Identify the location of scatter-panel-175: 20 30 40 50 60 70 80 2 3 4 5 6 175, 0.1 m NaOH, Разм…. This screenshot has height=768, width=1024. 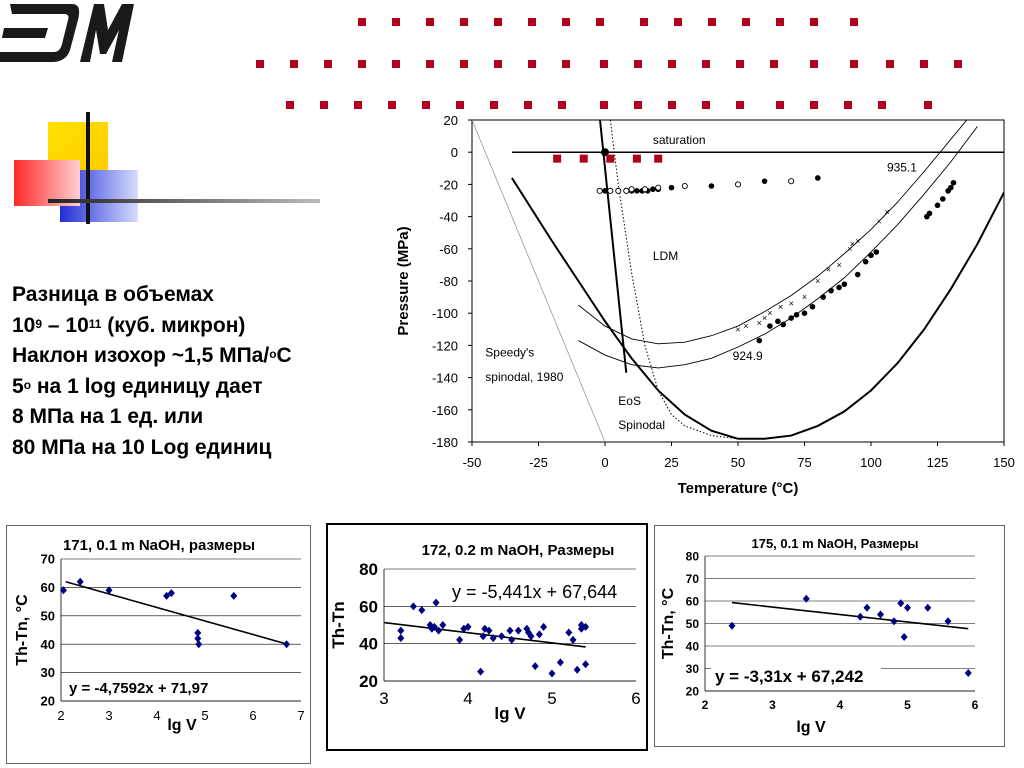
(829, 636).